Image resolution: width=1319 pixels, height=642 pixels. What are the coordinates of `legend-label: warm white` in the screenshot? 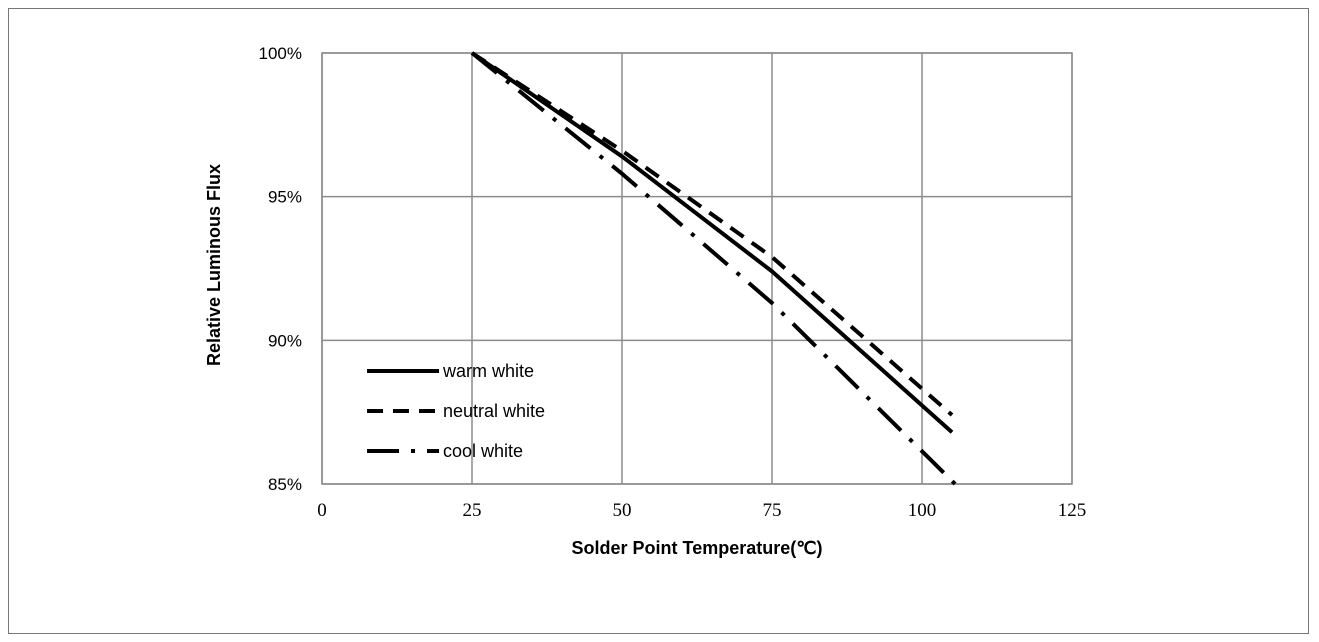 It's located at (488, 371).